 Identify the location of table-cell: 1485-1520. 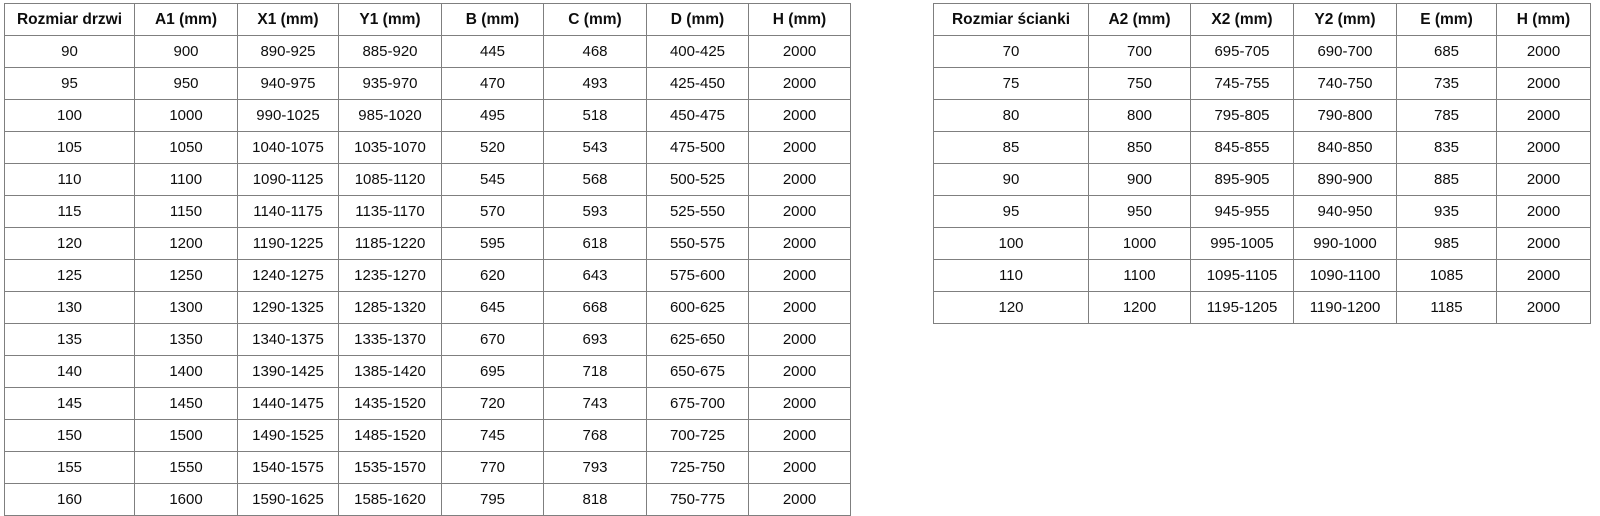
(390, 435).